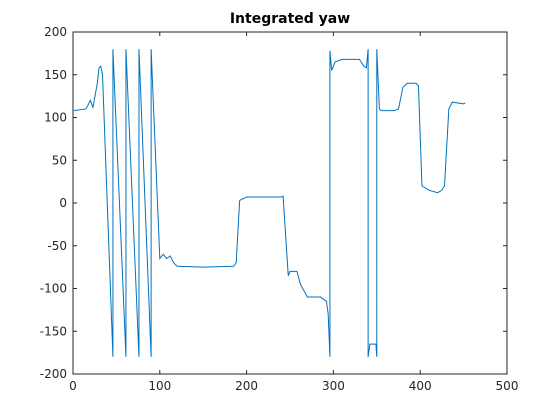 The image size is (560, 420). Describe the element at coordinates (63, 203) in the screenshot. I see `y-tick-label: 0` at that location.